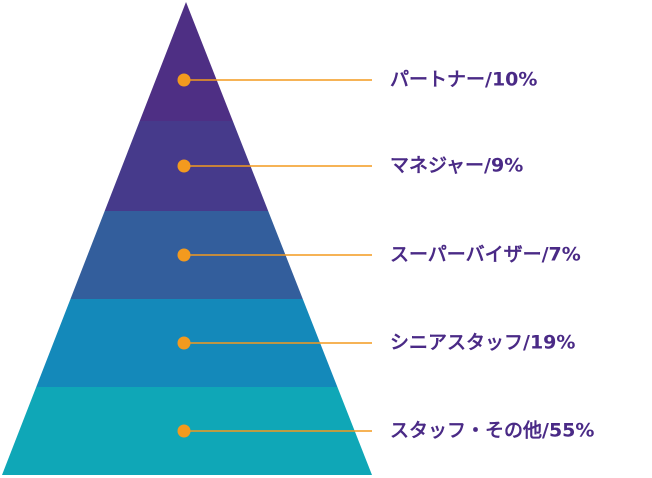  Describe the element at coordinates (492, 430) in the screenshot. I see `tier-label-staff-other: スタッフ・その他/55%` at that location.